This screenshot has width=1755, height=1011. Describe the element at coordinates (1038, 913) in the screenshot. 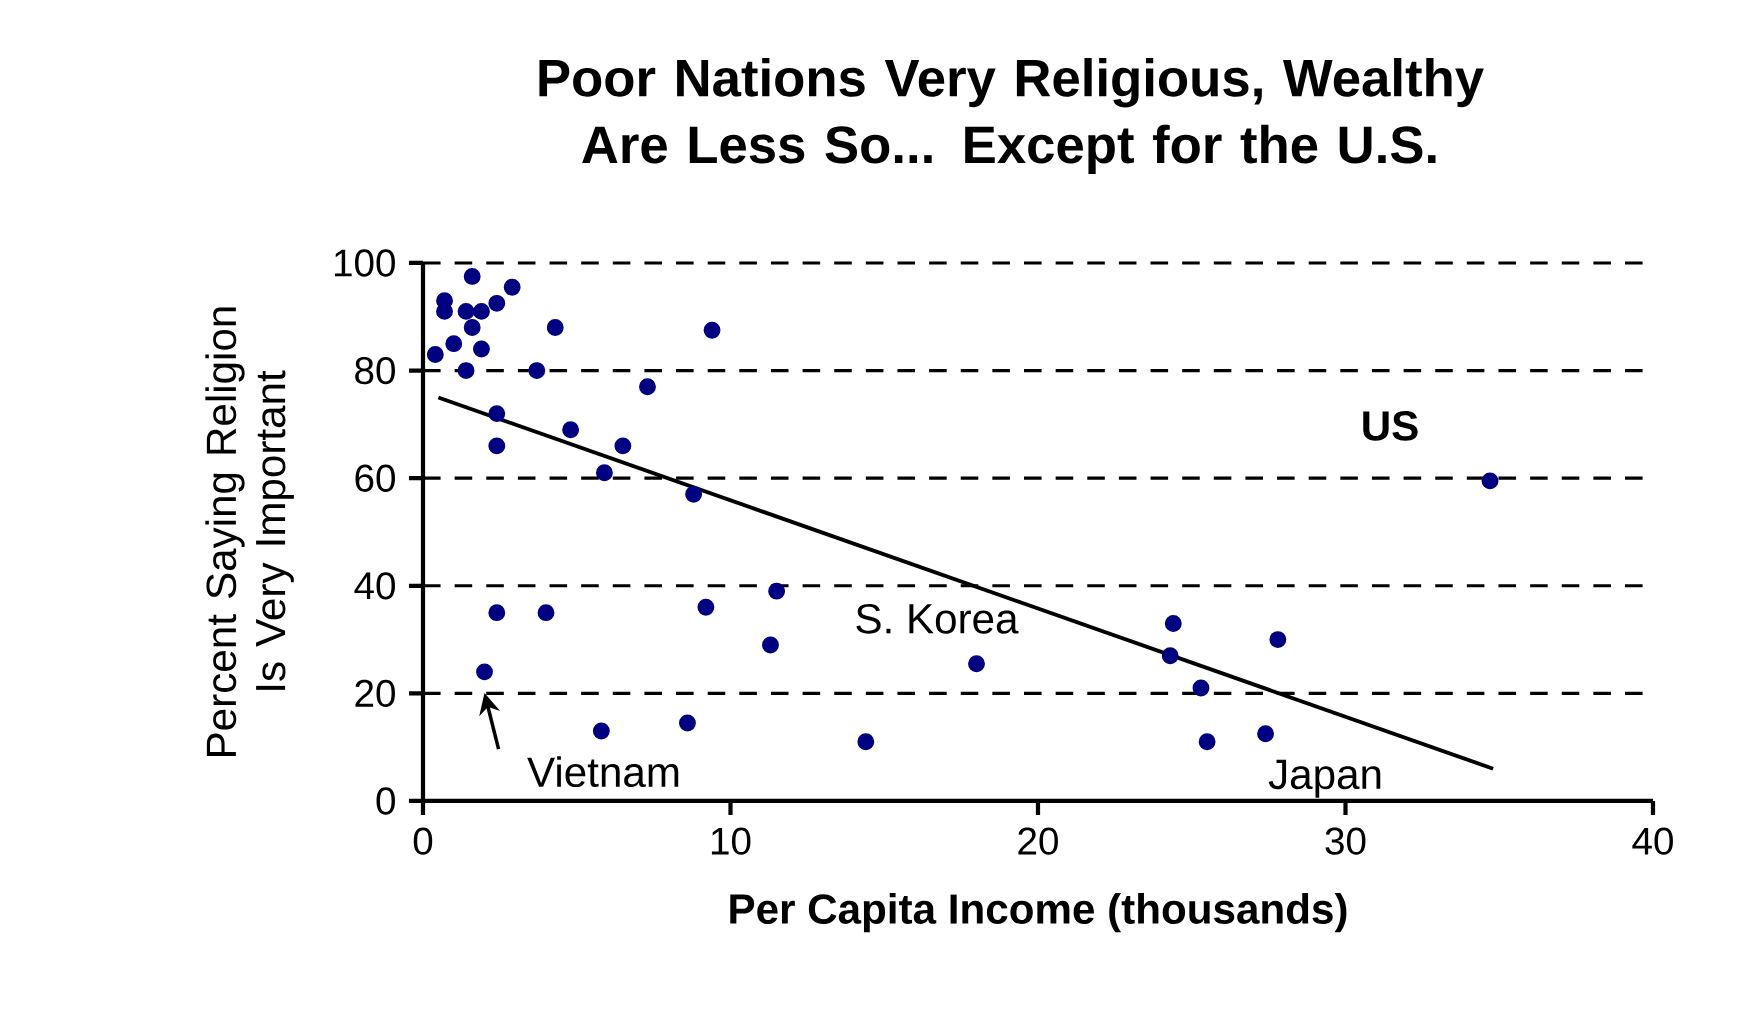

I see `x-axis-title: Per Capita Income (thousands)` at that location.